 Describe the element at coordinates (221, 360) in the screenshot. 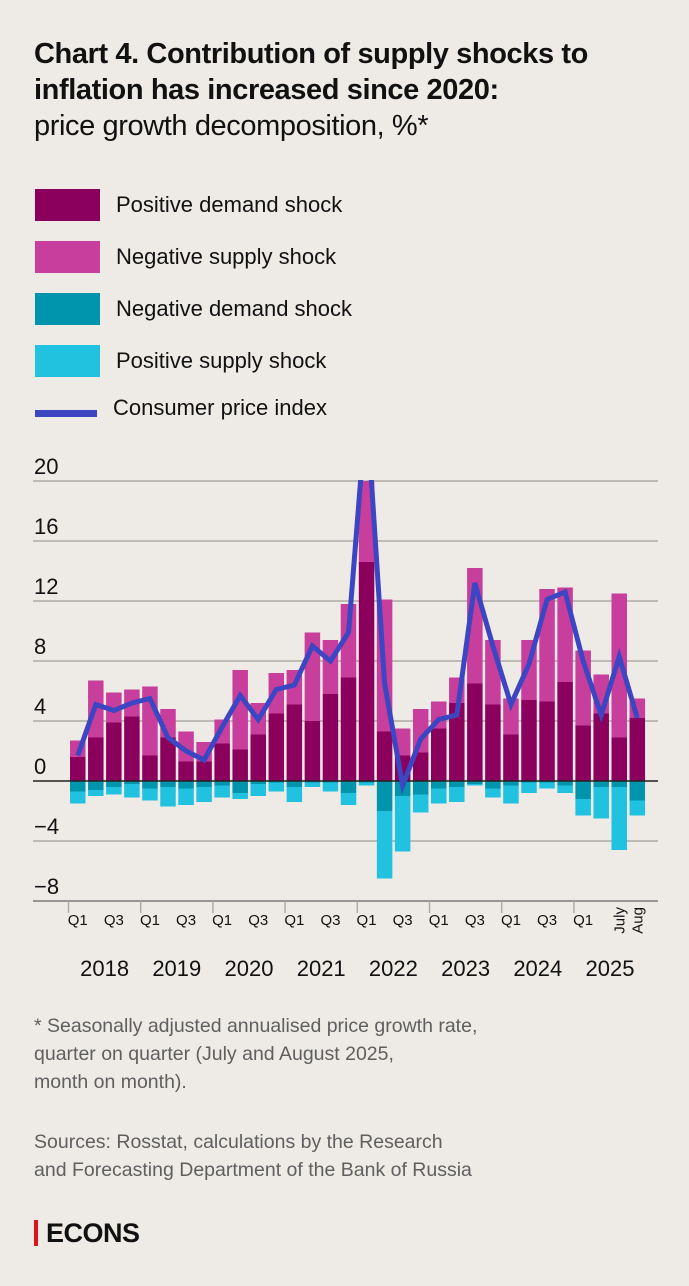

I see `legend-label: Positive supply shock` at that location.